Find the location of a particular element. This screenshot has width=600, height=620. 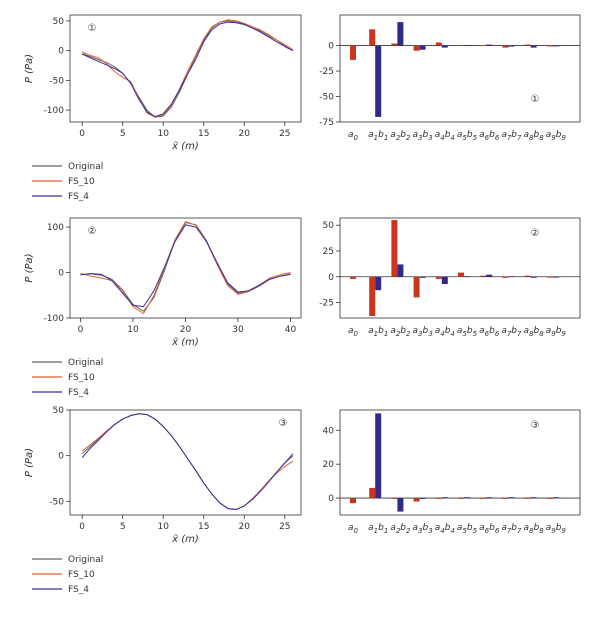

panel-number-badge: ① is located at coordinates (92, 28).